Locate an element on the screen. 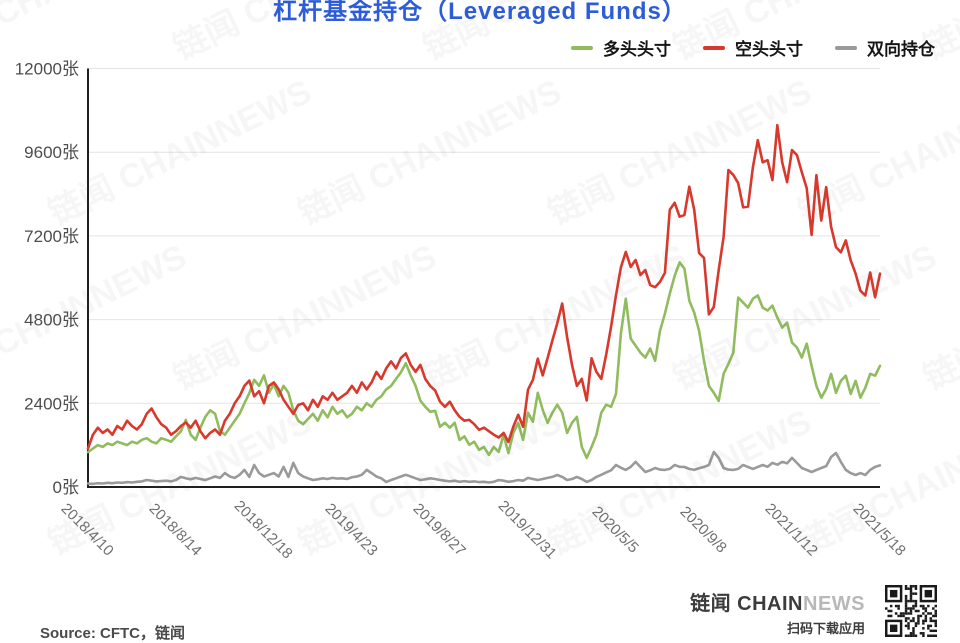 This screenshot has height=643, width=960. x-tick-label-2018/12/18: 2018/12/18 is located at coordinates (263, 529).